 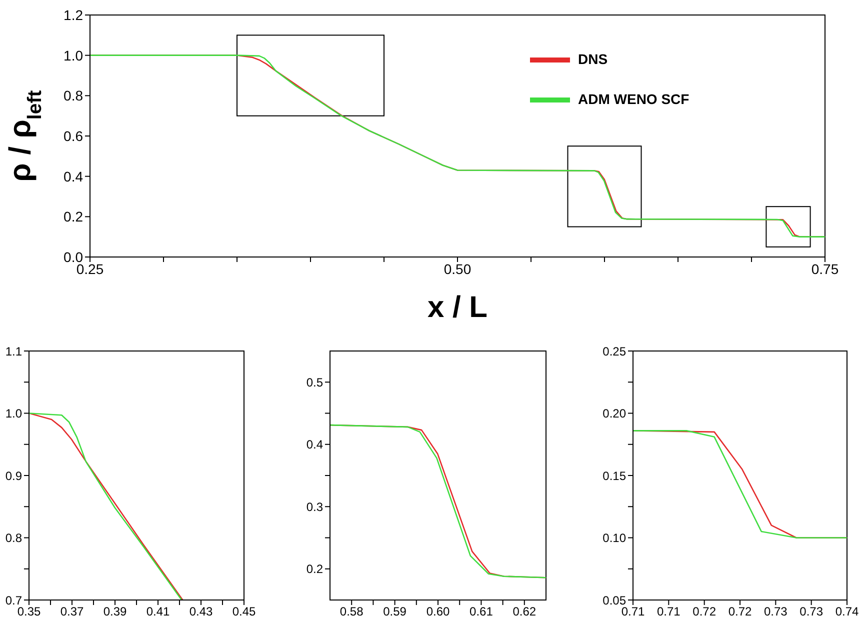 What do you see at coordinates (315, 382) in the screenshot?
I see `y-tick-label: 0.5` at bounding box center [315, 382].